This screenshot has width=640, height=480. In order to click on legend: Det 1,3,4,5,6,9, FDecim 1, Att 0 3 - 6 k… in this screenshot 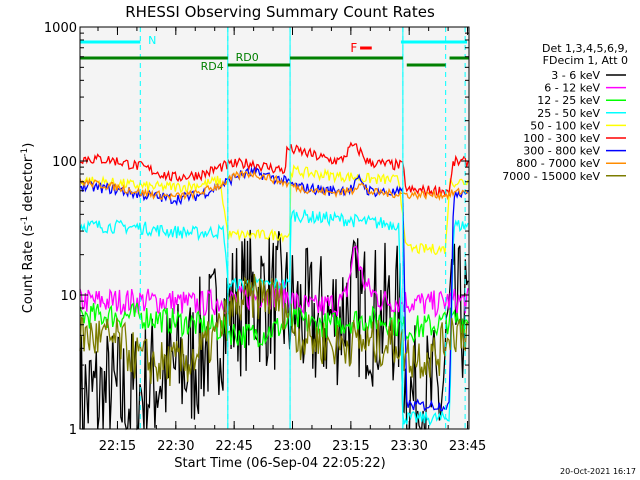, I will do `click(565, 112)`.